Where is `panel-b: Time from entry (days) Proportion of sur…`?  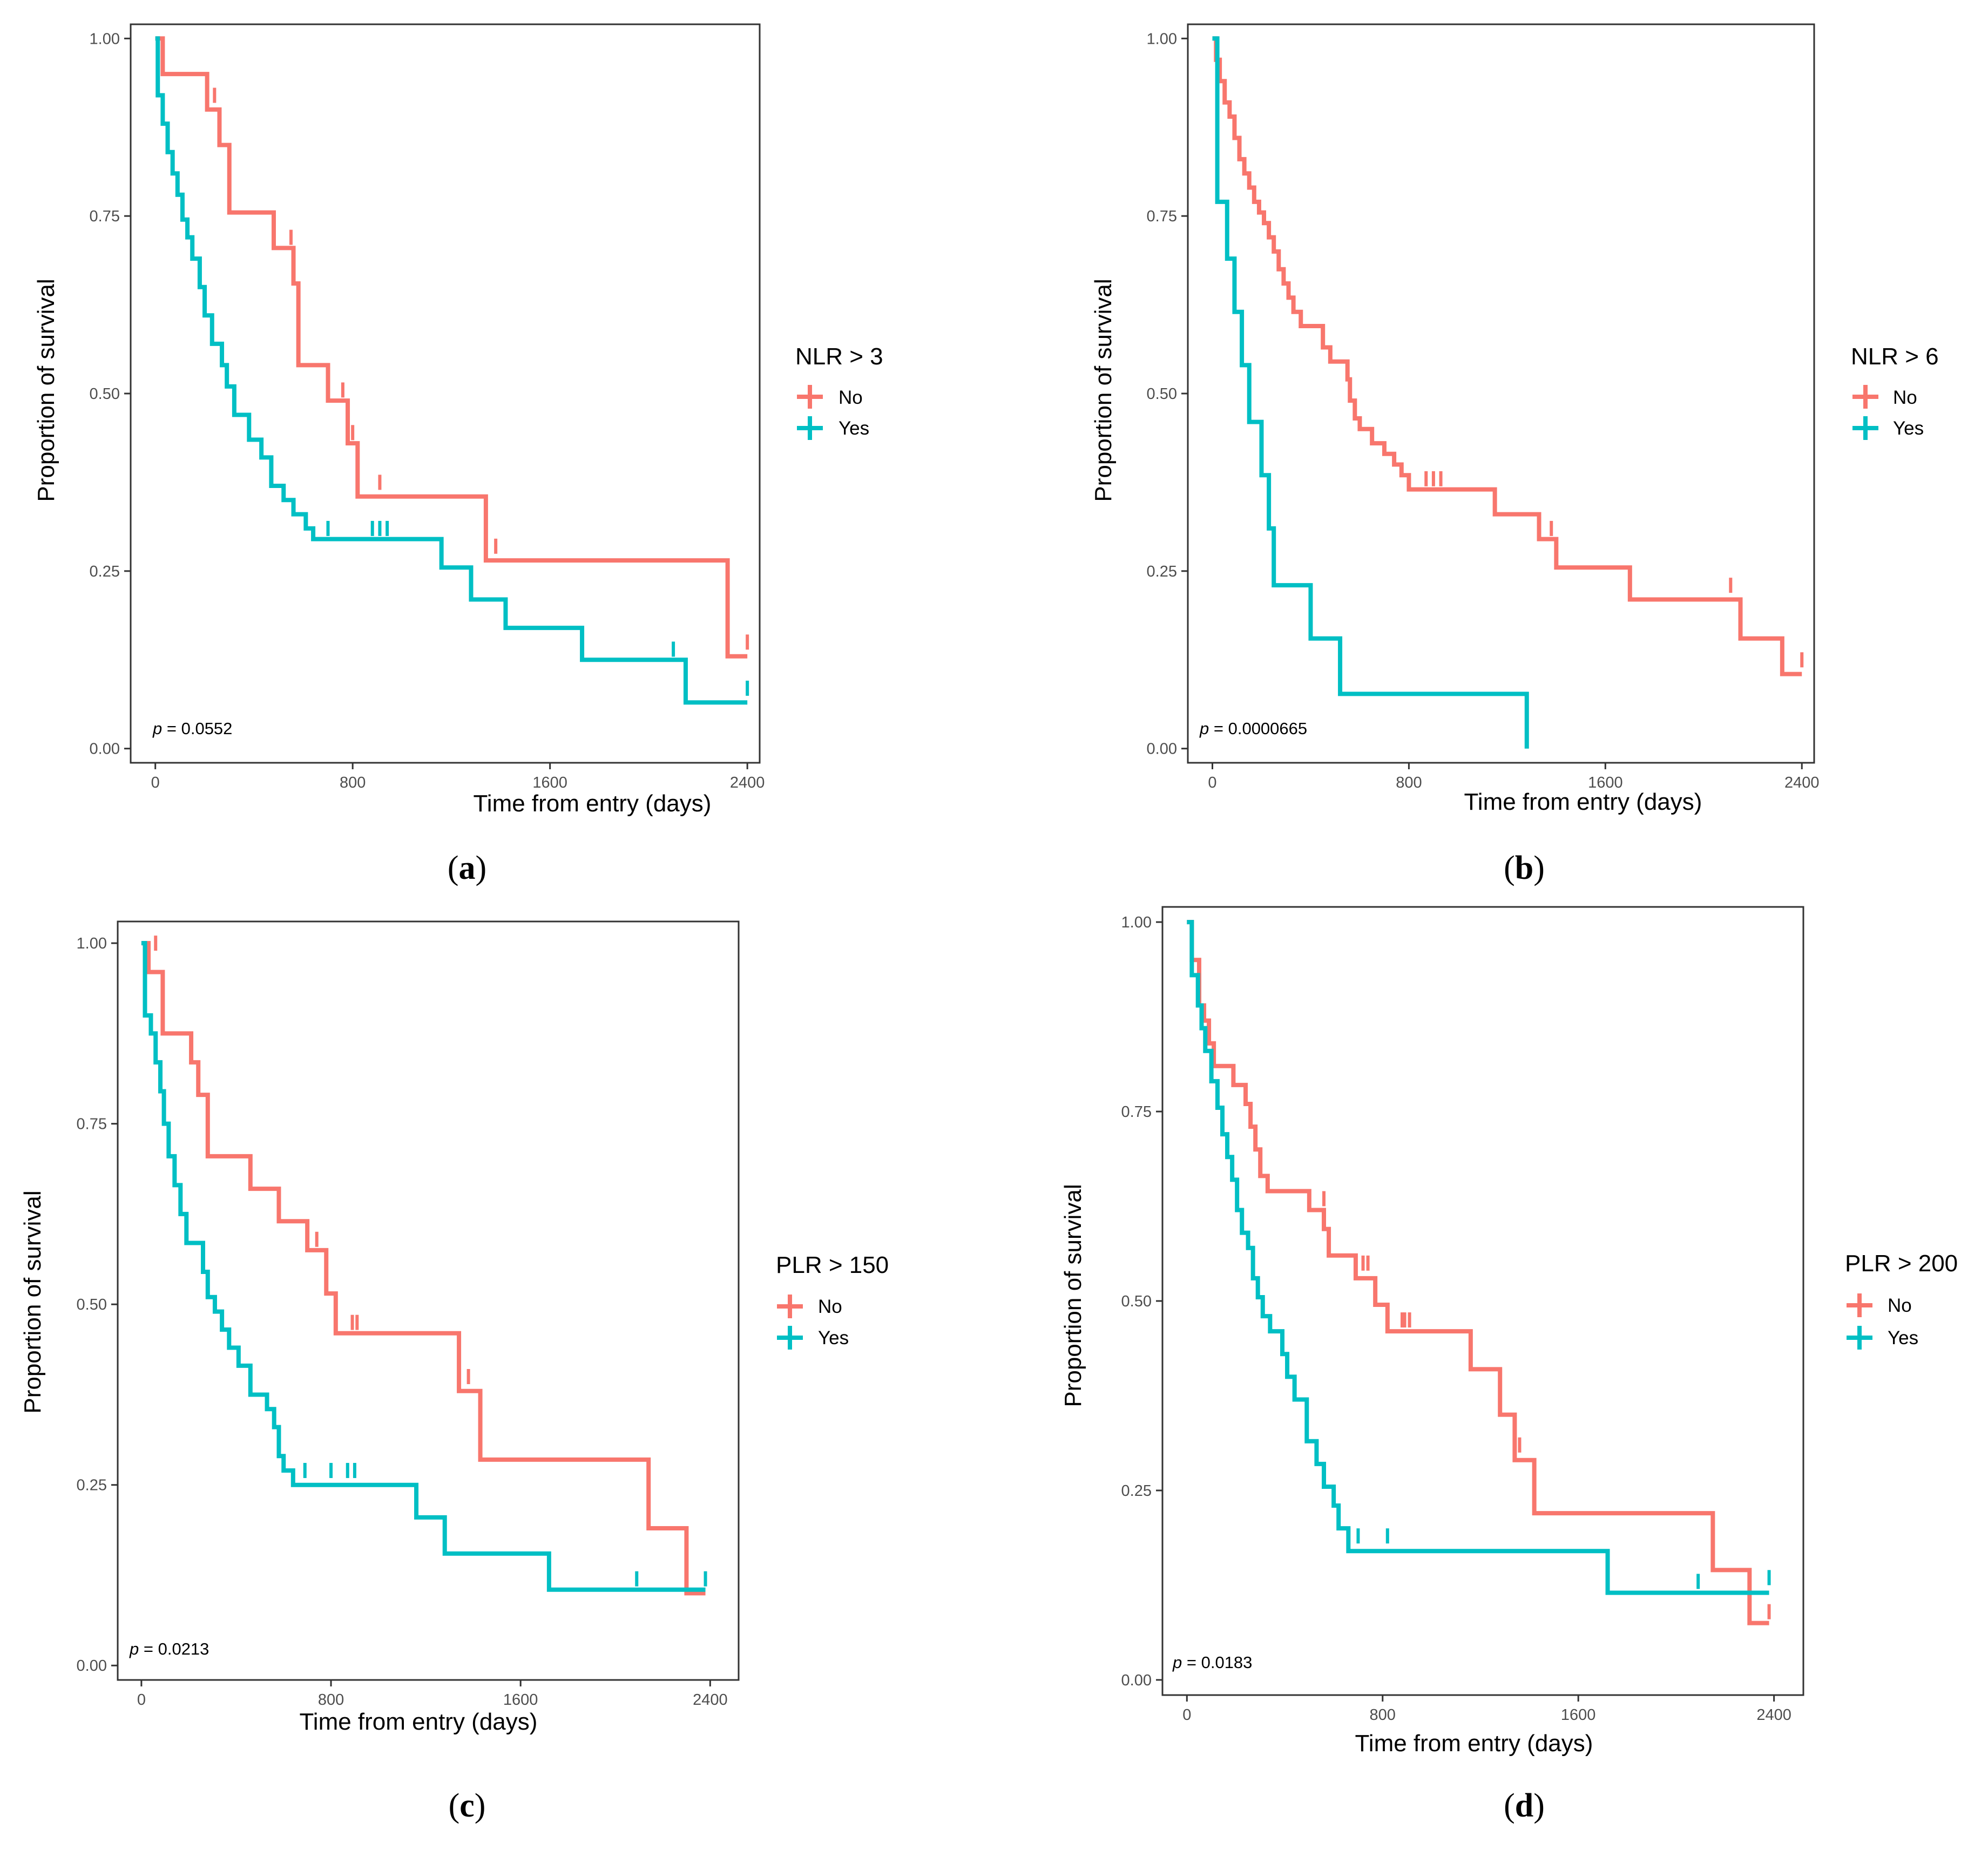
panel-b: Time from entry (days) Proportion of sur… is located at coordinates (1514, 582).